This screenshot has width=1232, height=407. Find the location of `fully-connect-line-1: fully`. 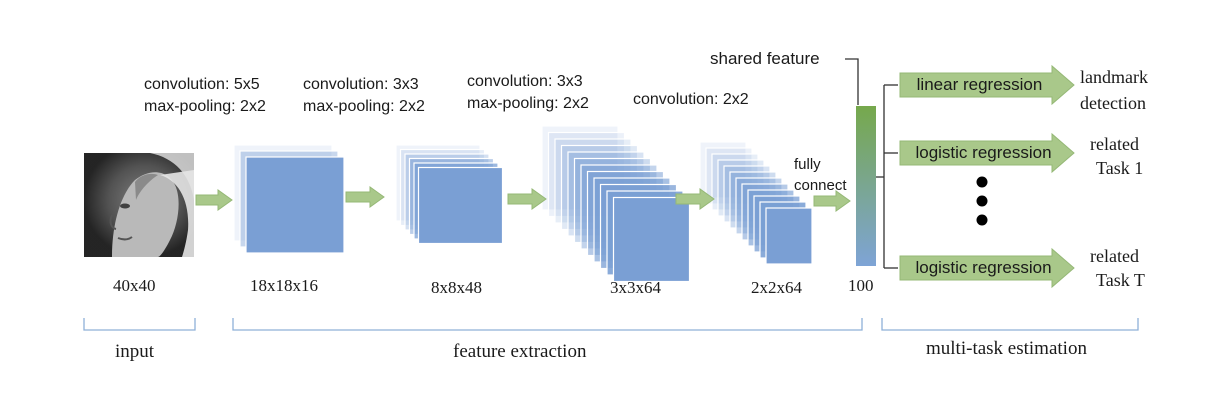

fully-connect-line-1: fully is located at coordinates (807, 164).